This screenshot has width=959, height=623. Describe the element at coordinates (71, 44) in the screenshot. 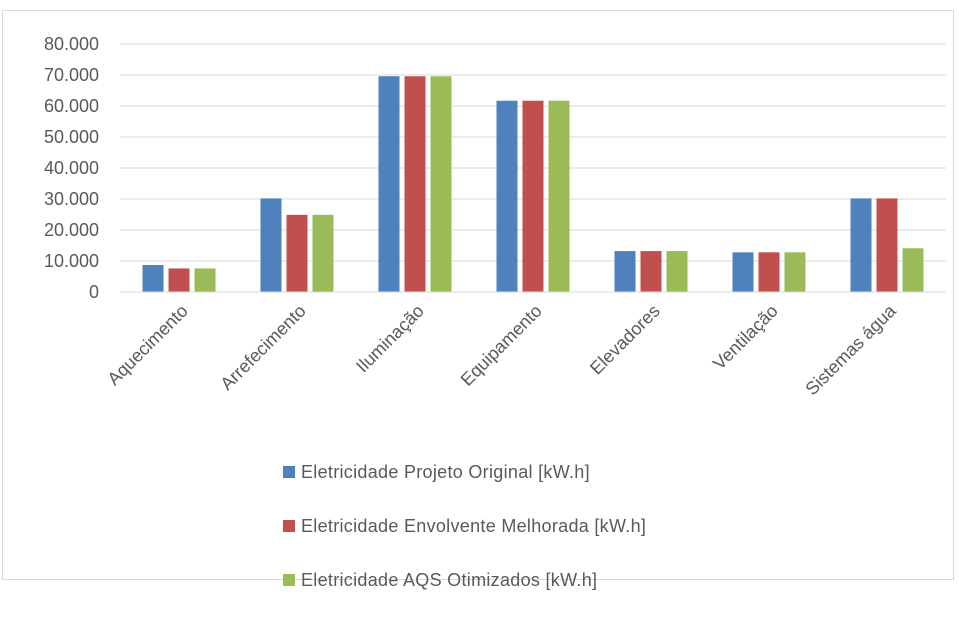

I see `y-tick-label: 80.000` at that location.